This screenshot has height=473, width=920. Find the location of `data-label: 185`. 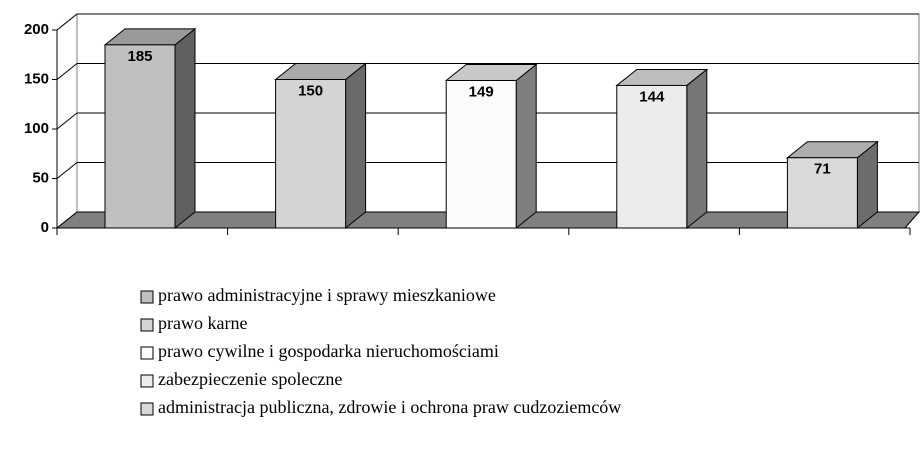

data-label: 185 is located at coordinates (139, 56).